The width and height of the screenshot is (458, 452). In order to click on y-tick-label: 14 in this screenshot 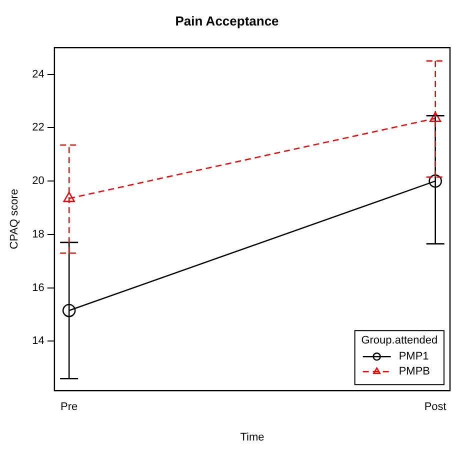, I will do `click(38, 341)`.